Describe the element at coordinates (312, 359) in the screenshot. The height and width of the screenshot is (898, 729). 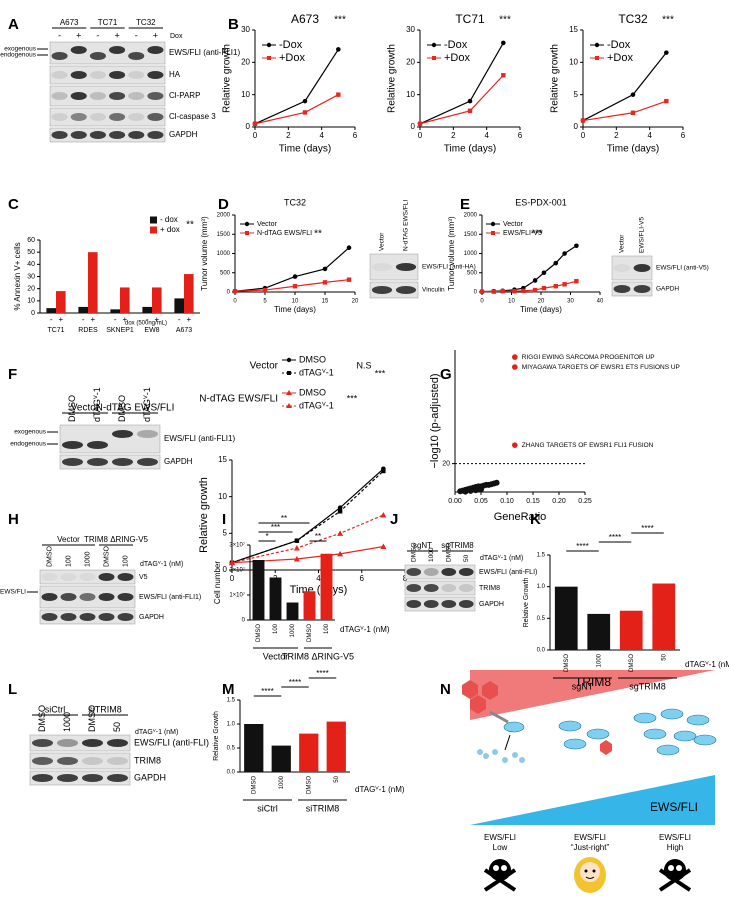
I see `legend-label: DMSO` at that location.